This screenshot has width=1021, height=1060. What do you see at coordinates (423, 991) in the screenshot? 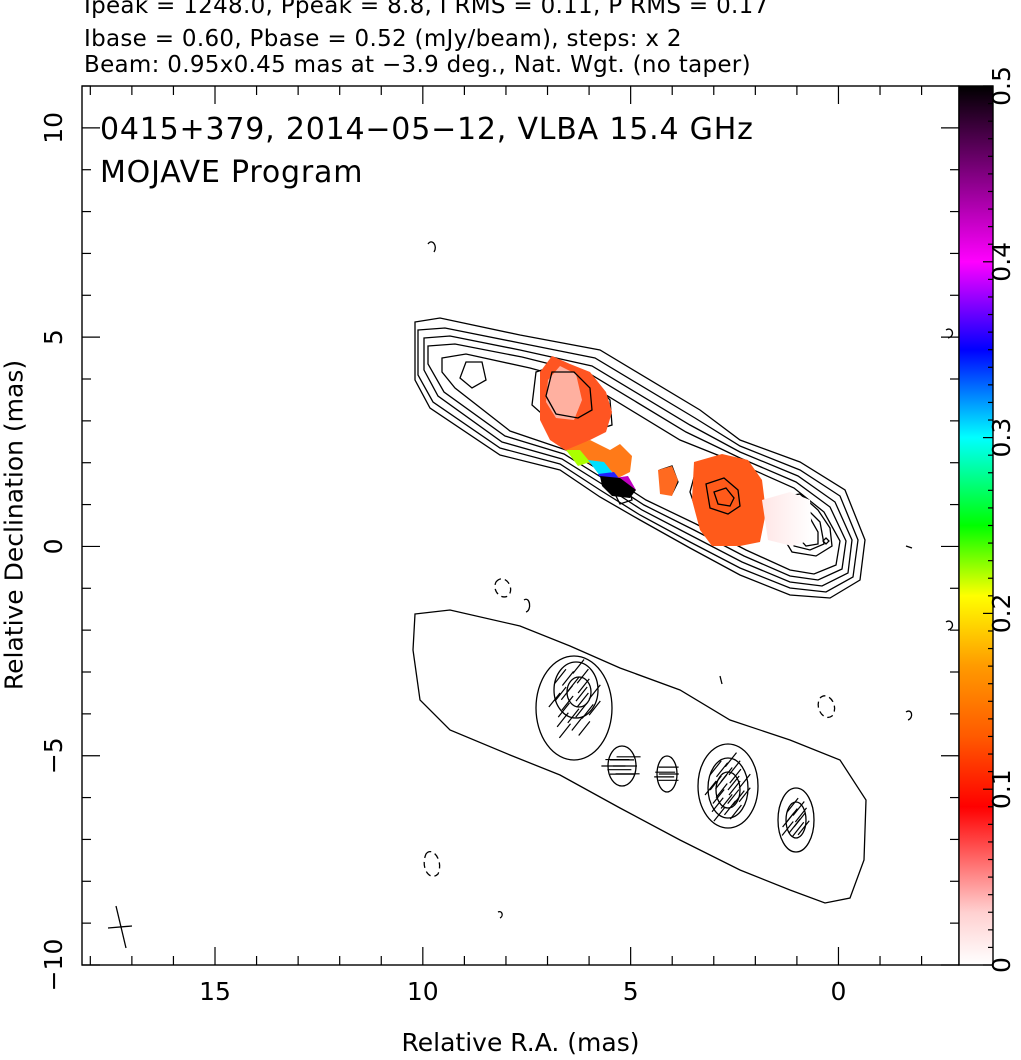
I see `x-tick-label: 10` at bounding box center [423, 991].